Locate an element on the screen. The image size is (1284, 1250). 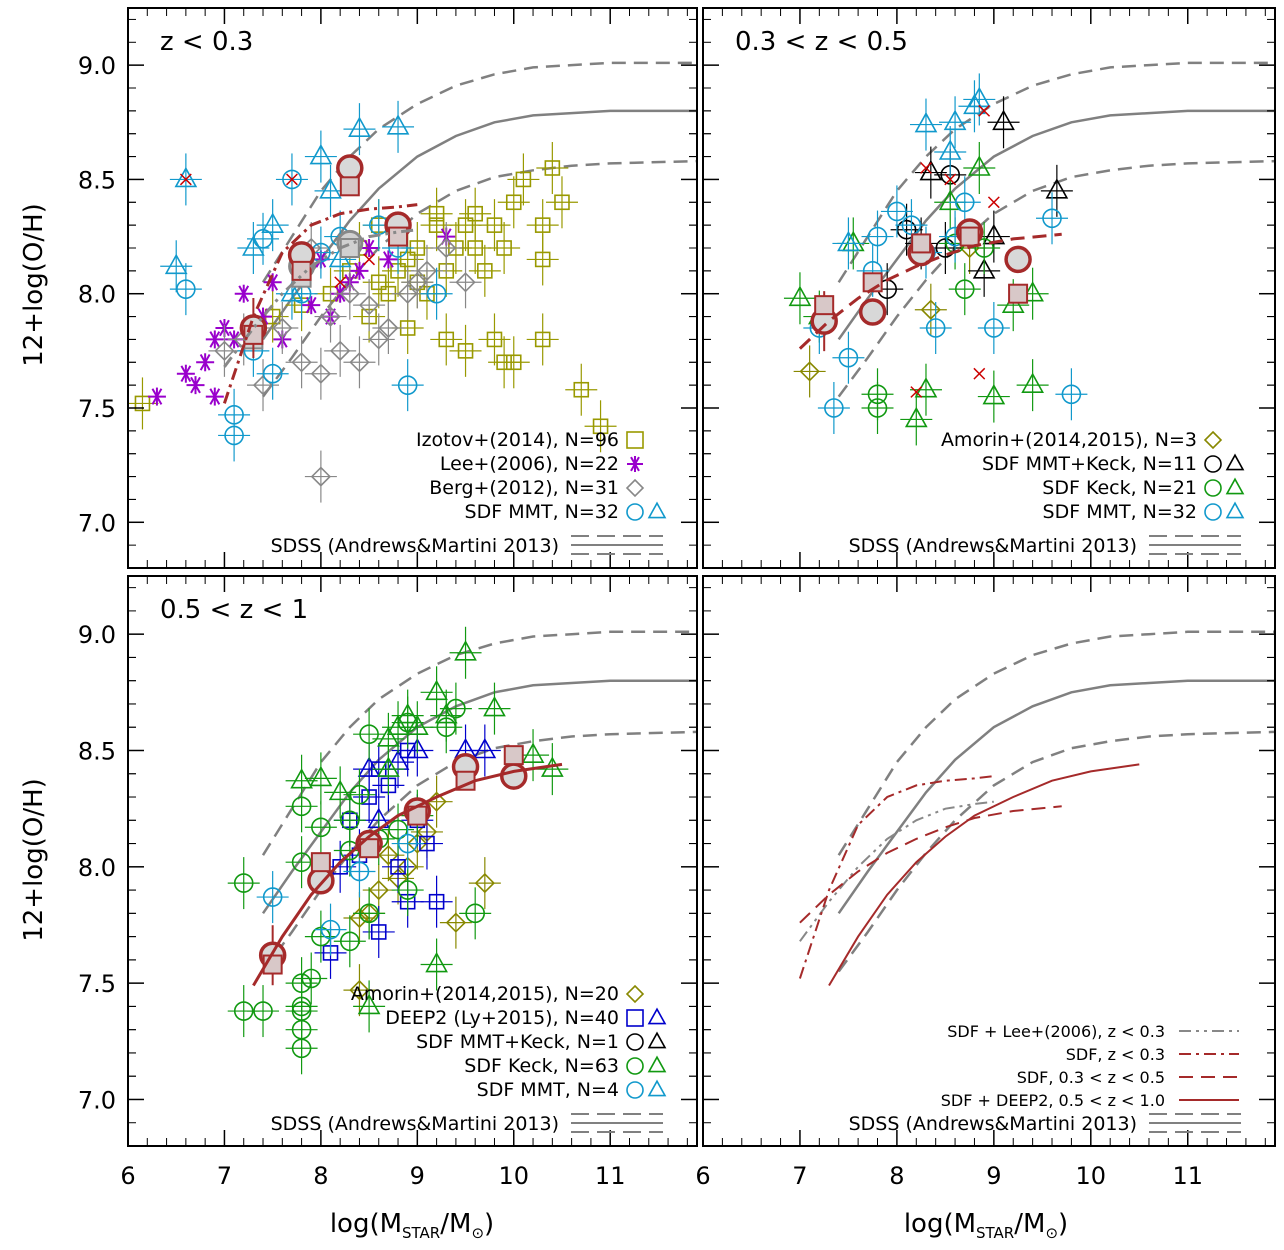
legend-entry: SDF MMT+Keck, N=1 is located at coordinates (517, 1042).